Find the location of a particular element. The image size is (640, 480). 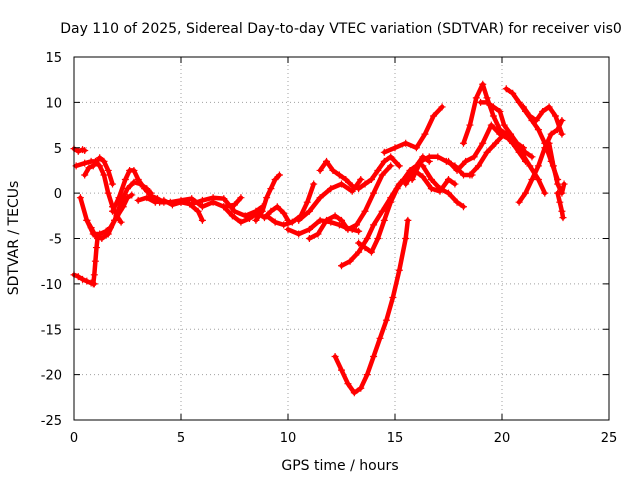

series-s17 is located at coordinates (350, 202).